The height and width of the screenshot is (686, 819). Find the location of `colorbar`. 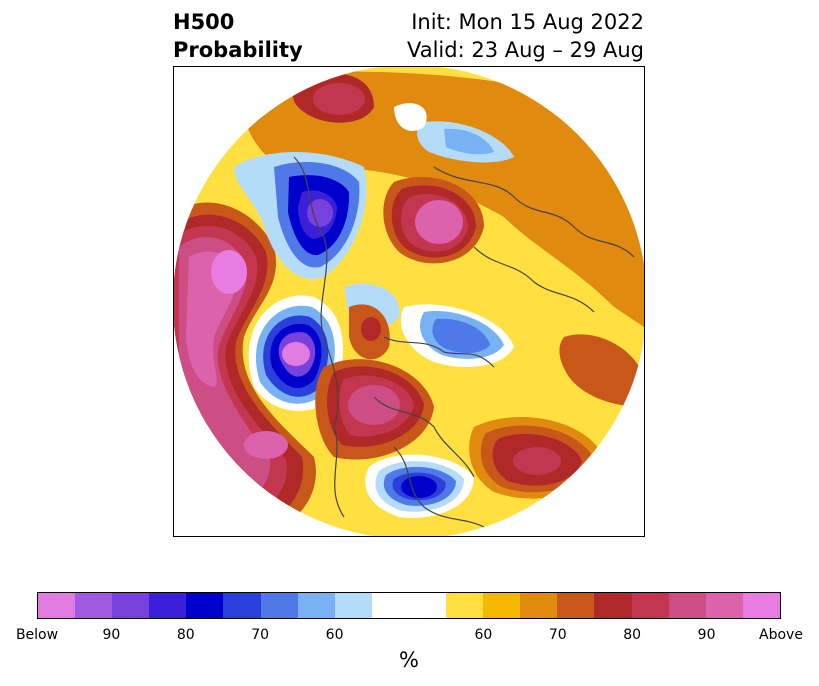

colorbar is located at coordinates (409, 605).